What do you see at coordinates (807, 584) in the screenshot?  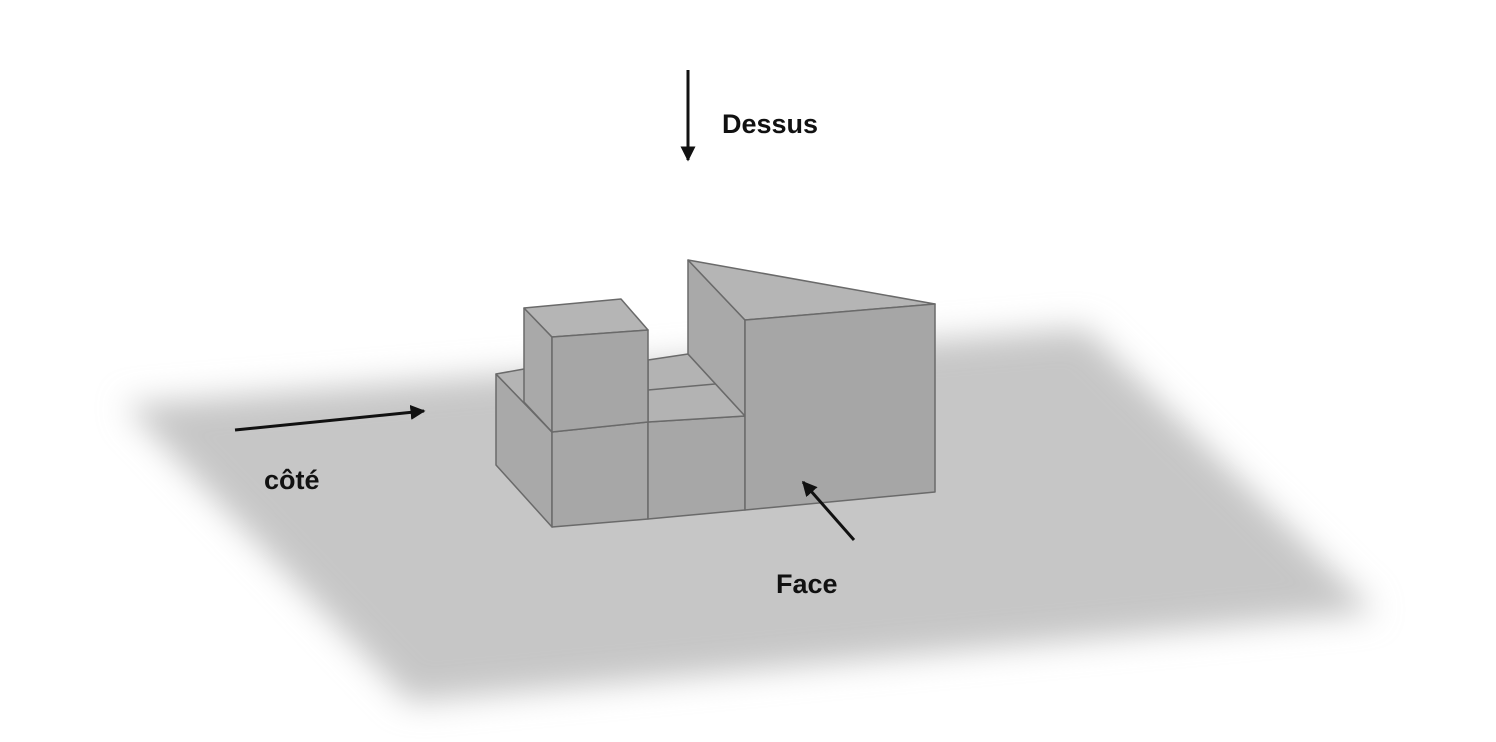 I see `front-view-label: Face` at bounding box center [807, 584].